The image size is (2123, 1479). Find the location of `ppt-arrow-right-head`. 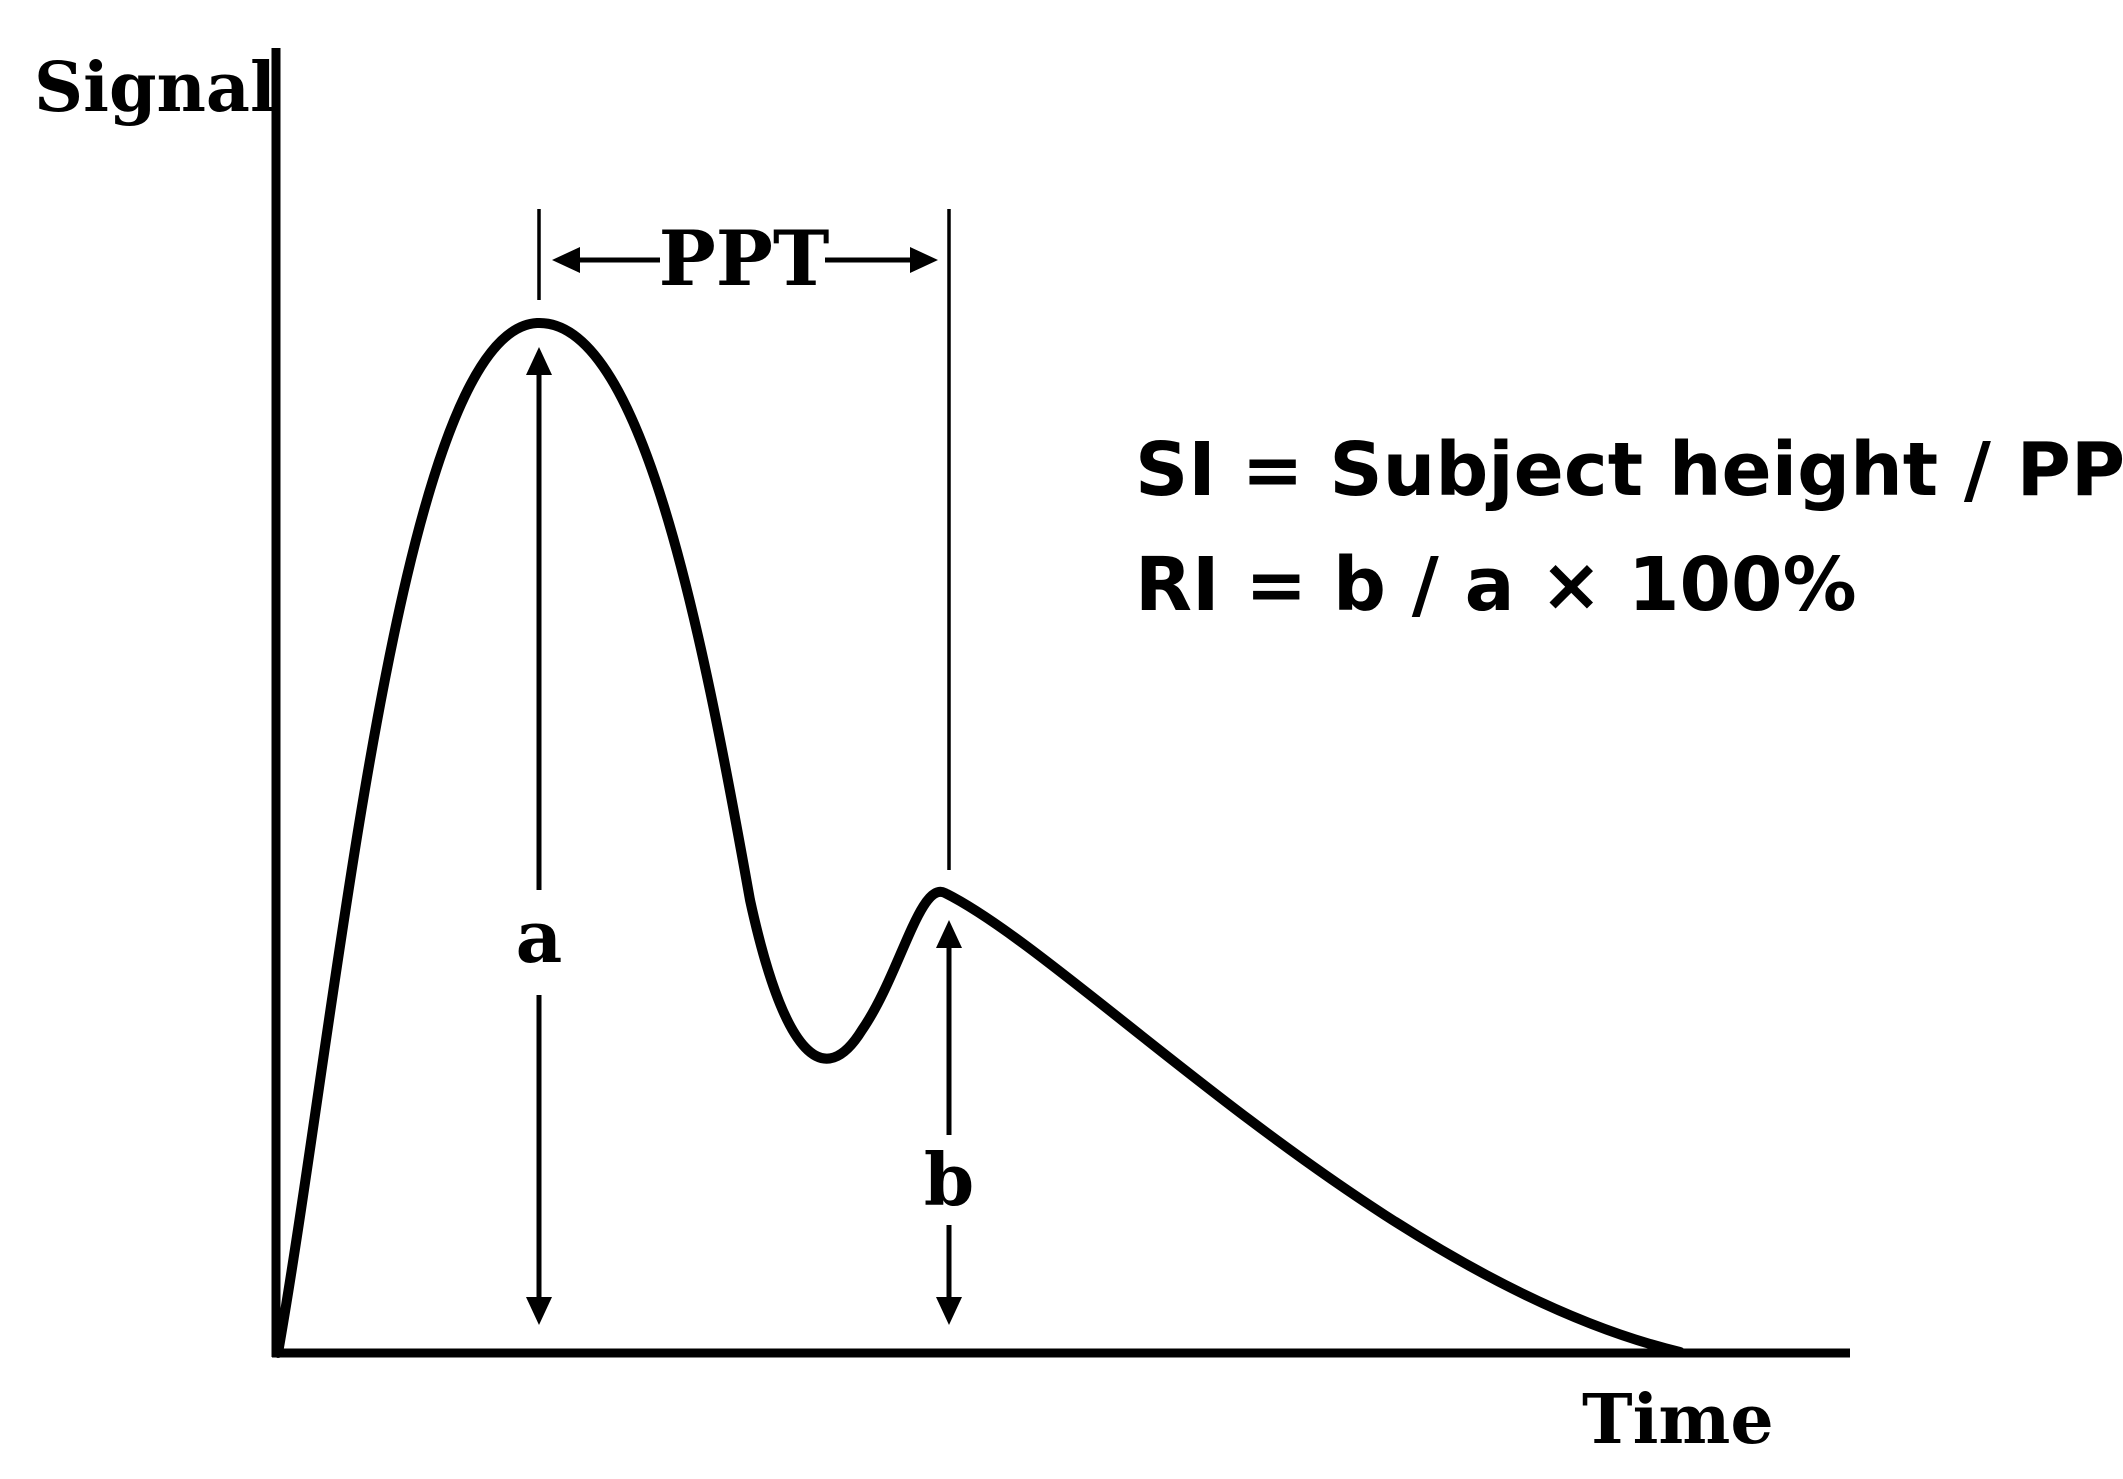

ppt-arrow-right-head is located at coordinates (924, 260).